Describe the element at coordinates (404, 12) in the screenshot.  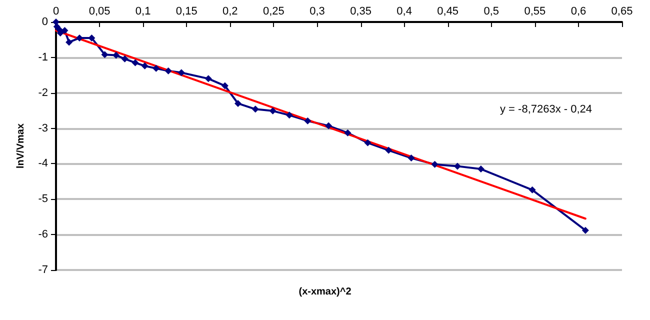
I see `x-tick-label: 0,4` at that location.